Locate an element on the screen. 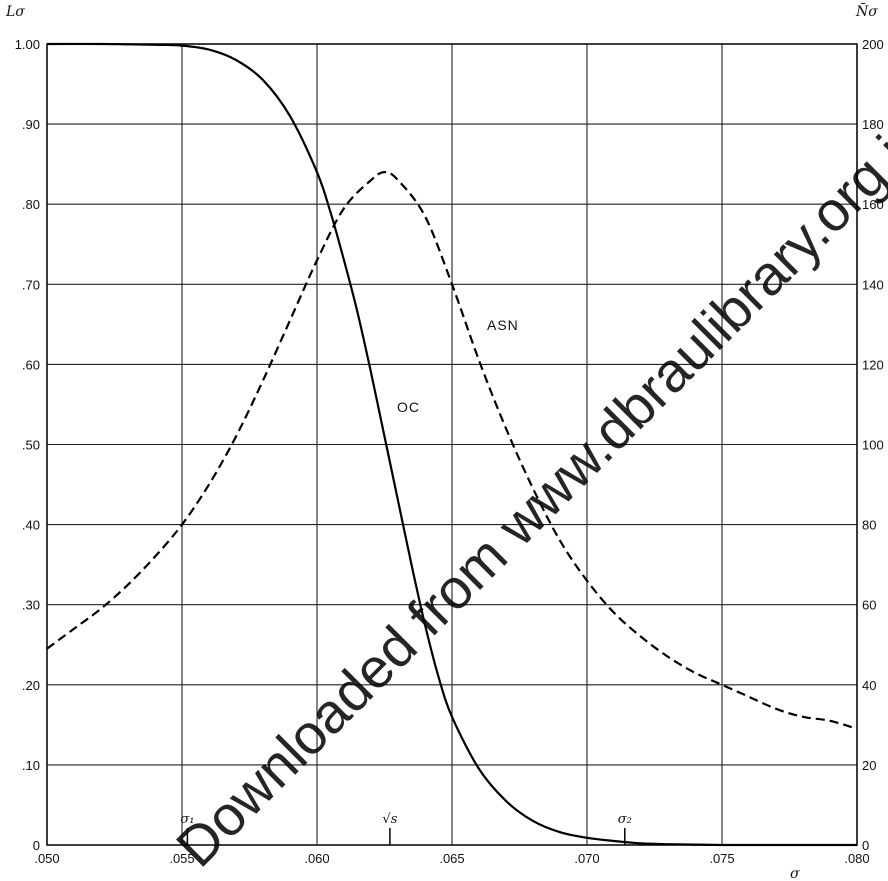  left-tick-label: .50 is located at coordinates (31, 445).